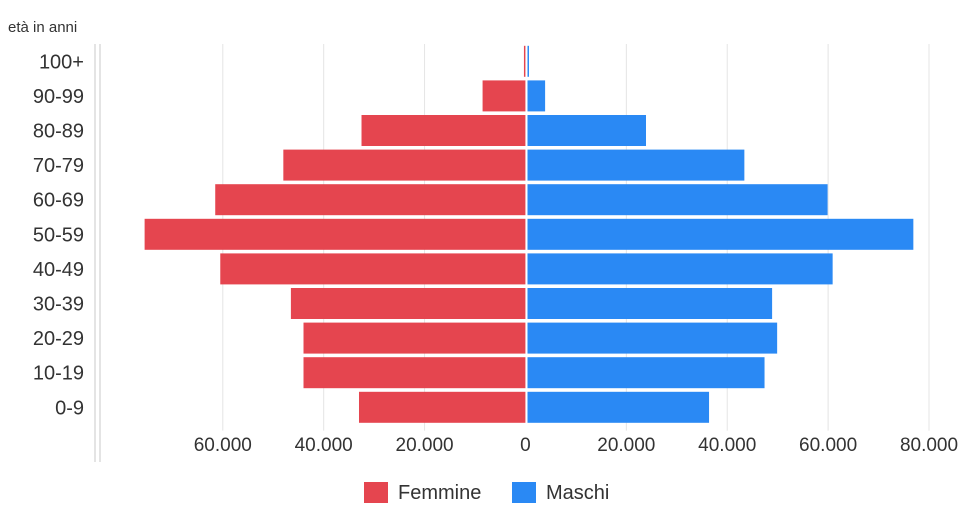  Describe the element at coordinates (577, 492) in the screenshot. I see `legend-label: Maschi` at that location.